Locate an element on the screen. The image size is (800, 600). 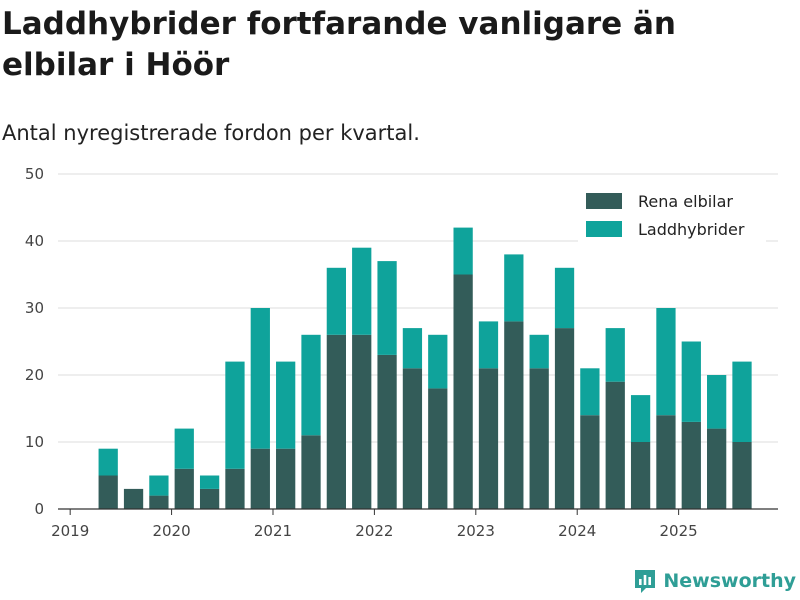
x-tick-label: 2020 is located at coordinates (171, 531).